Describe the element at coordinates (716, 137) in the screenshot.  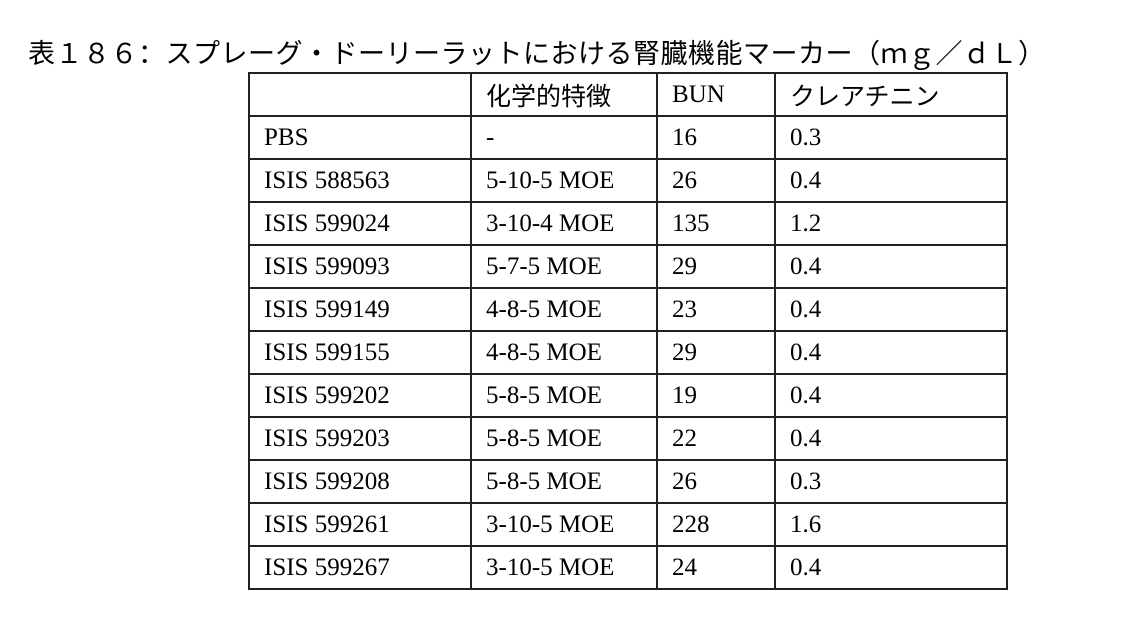
I see `table-cell: 16` at that location.